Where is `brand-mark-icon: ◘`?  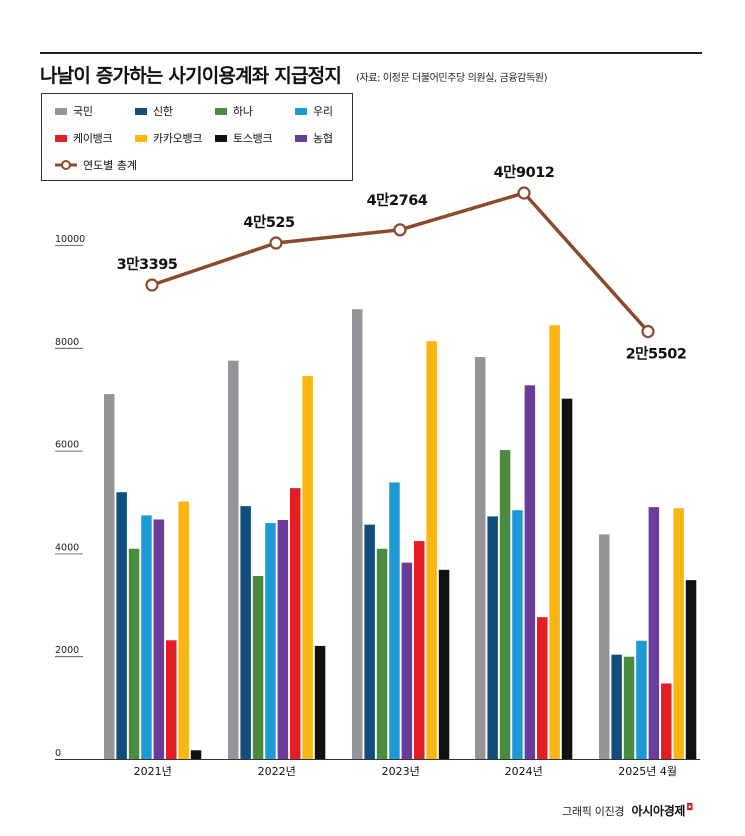
brand-mark-icon: ◘ is located at coordinates (689, 808).